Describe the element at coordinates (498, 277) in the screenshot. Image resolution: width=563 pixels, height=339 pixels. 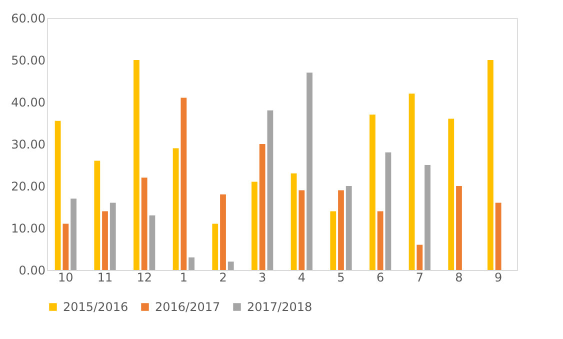
I see `x-tick-label: 9` at that location.